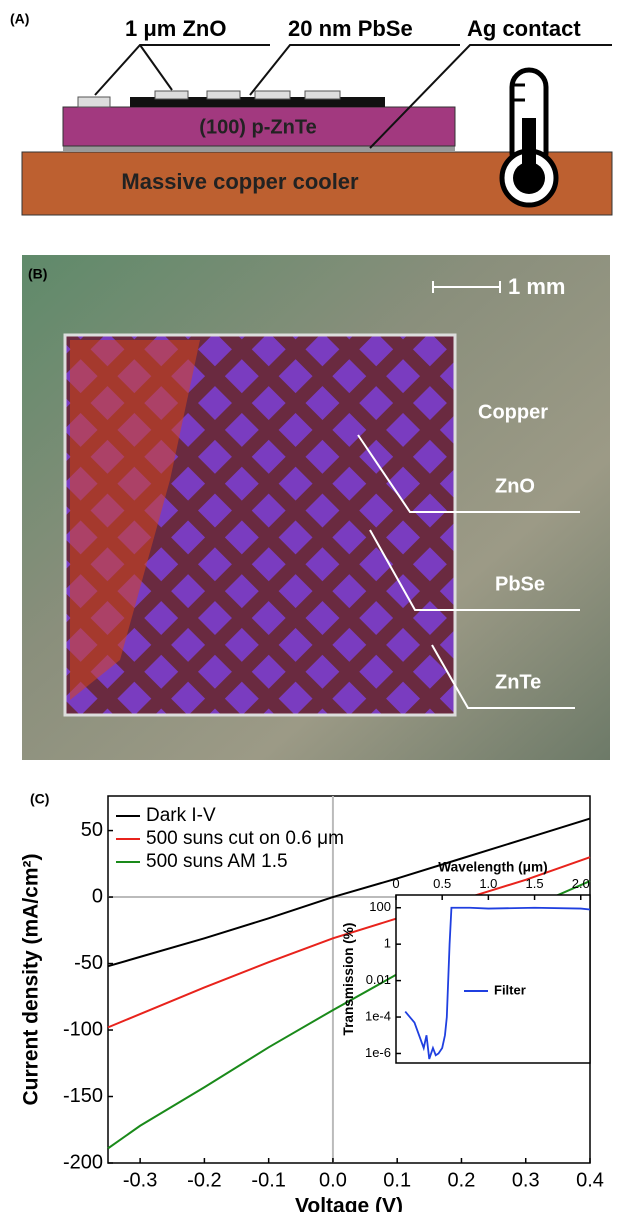 The height and width of the screenshot is (1217, 624). I want to click on label: Ag contact, so click(524, 28).